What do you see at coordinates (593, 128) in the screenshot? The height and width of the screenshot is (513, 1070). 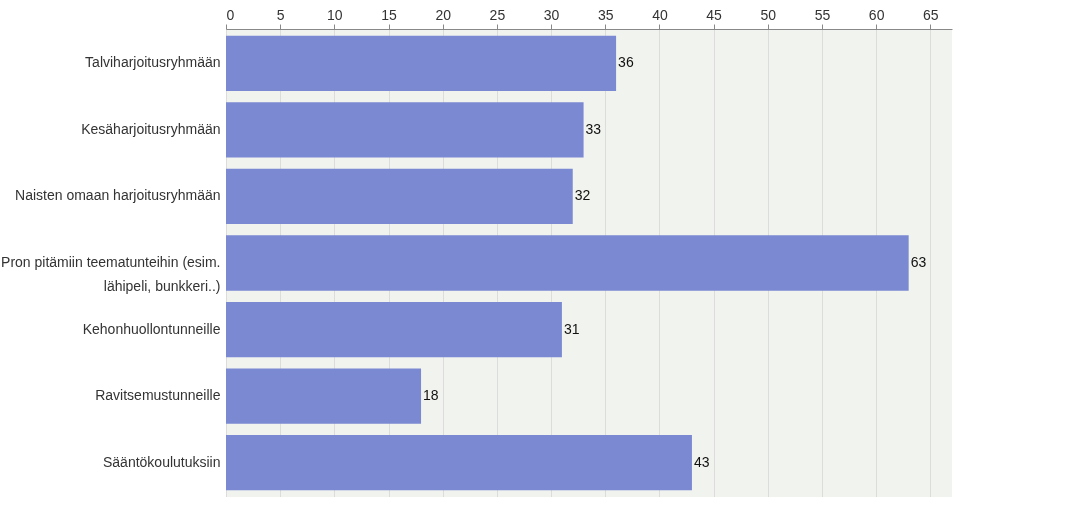 I see `data-label: 33` at bounding box center [593, 128].